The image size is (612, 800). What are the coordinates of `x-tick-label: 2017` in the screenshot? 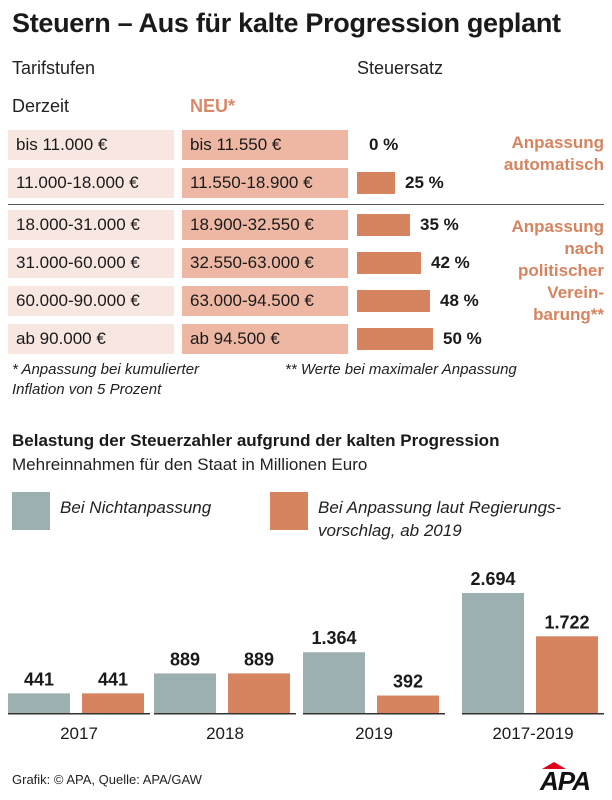 It's located at (79, 733).